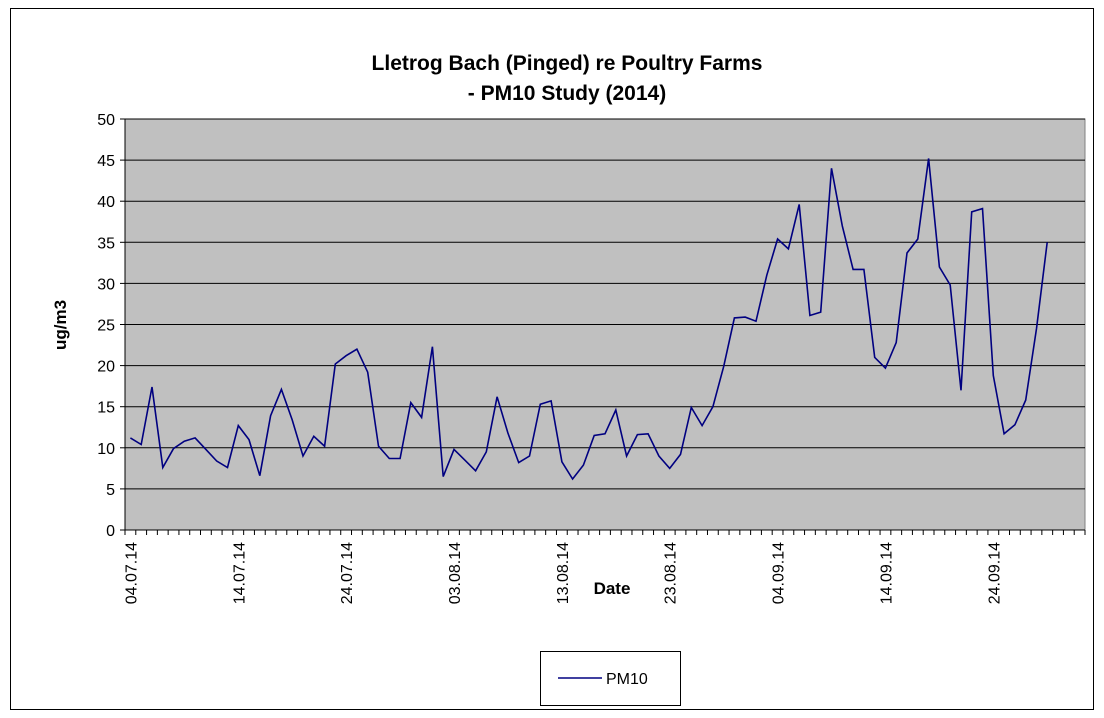 This screenshot has width=1104, height=718. What do you see at coordinates (106, 367) in the screenshot?
I see `y-tick-label: 20` at bounding box center [106, 367].